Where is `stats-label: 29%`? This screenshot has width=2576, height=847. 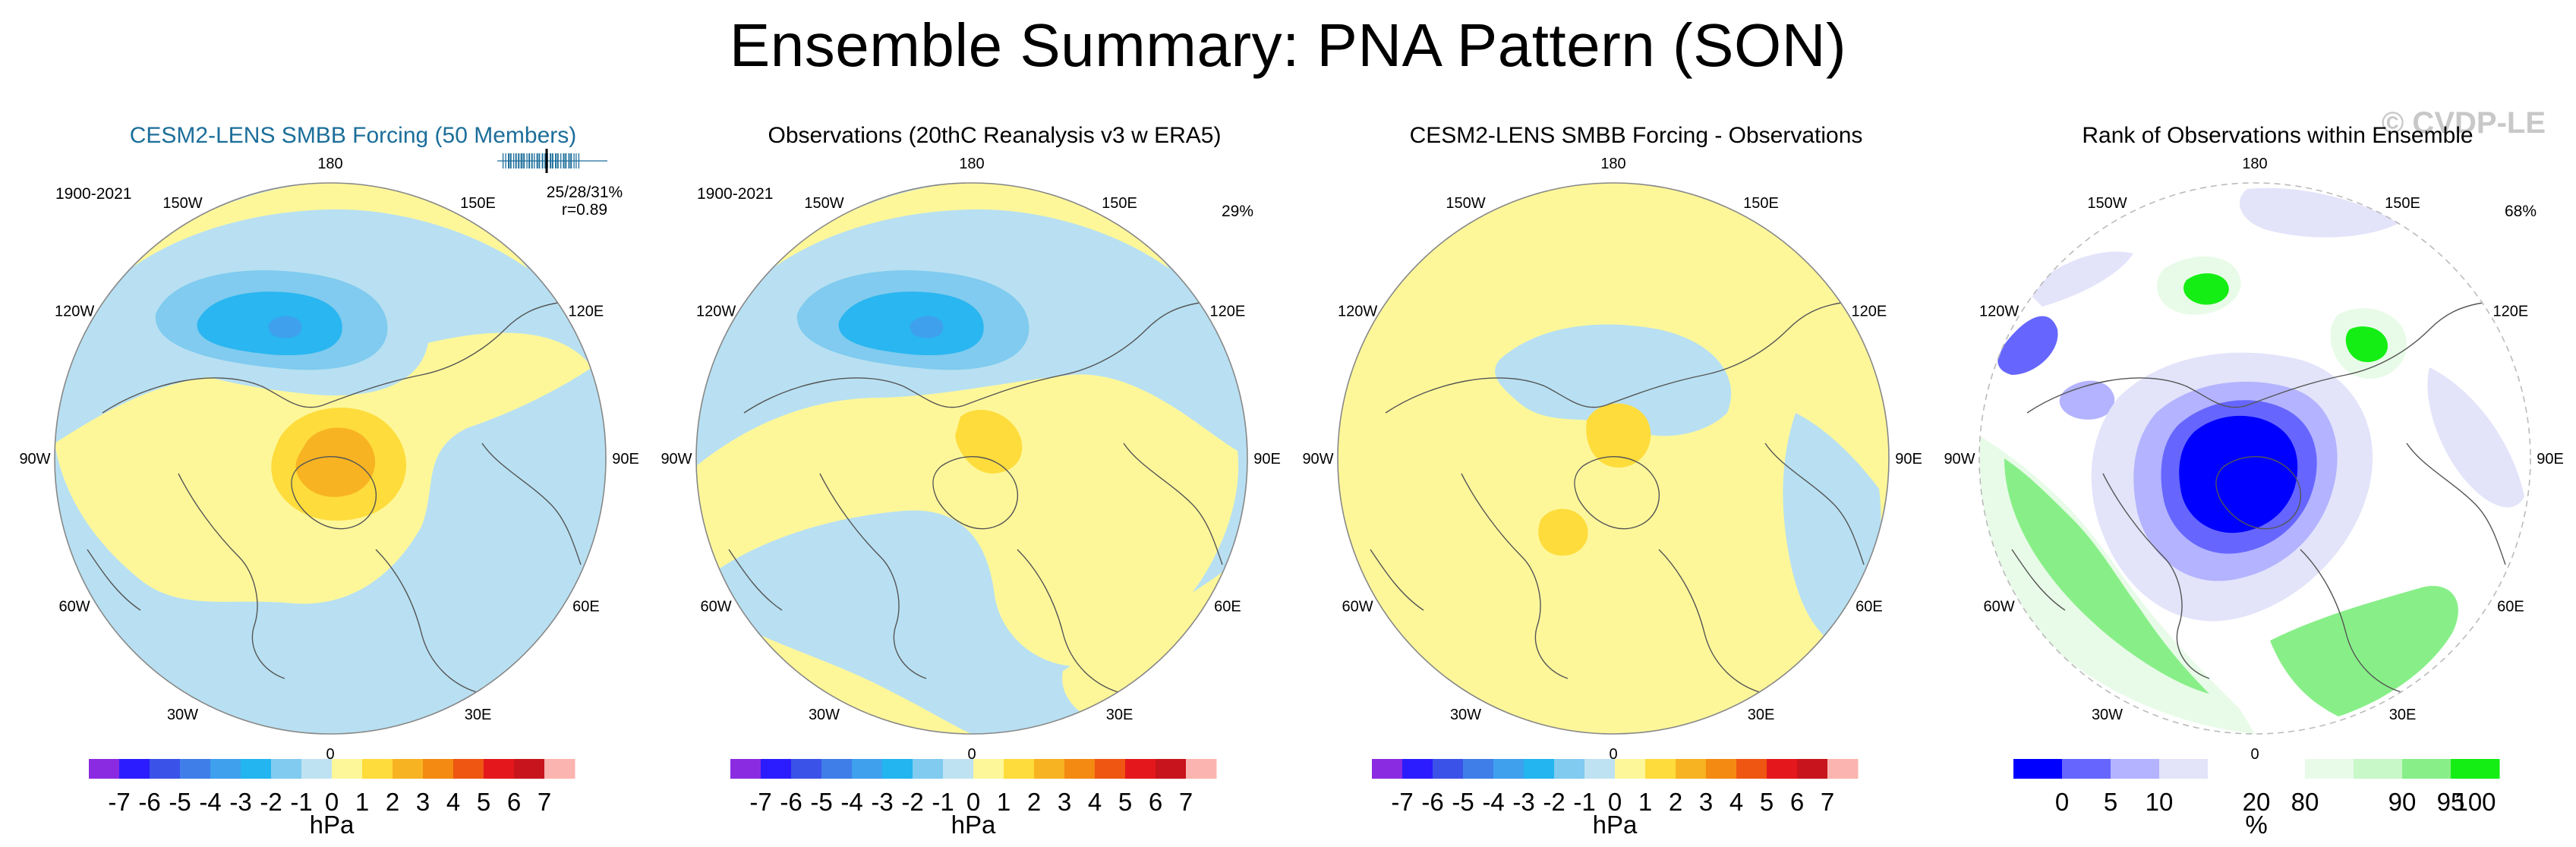
stats-label: 29% is located at coordinates (1237, 211).